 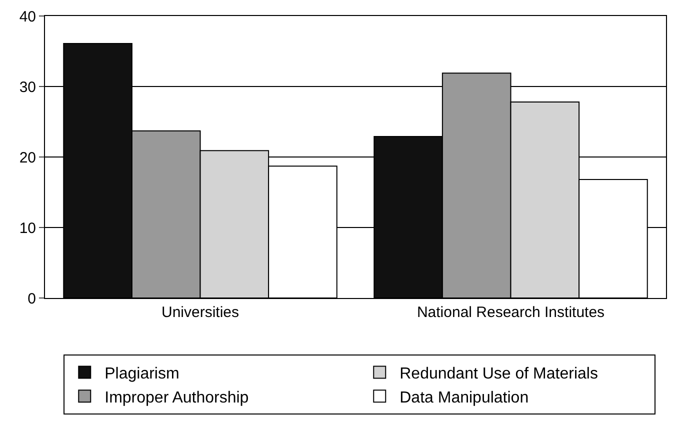 I want to click on y-tick-label: 40, so click(x=27, y=17).